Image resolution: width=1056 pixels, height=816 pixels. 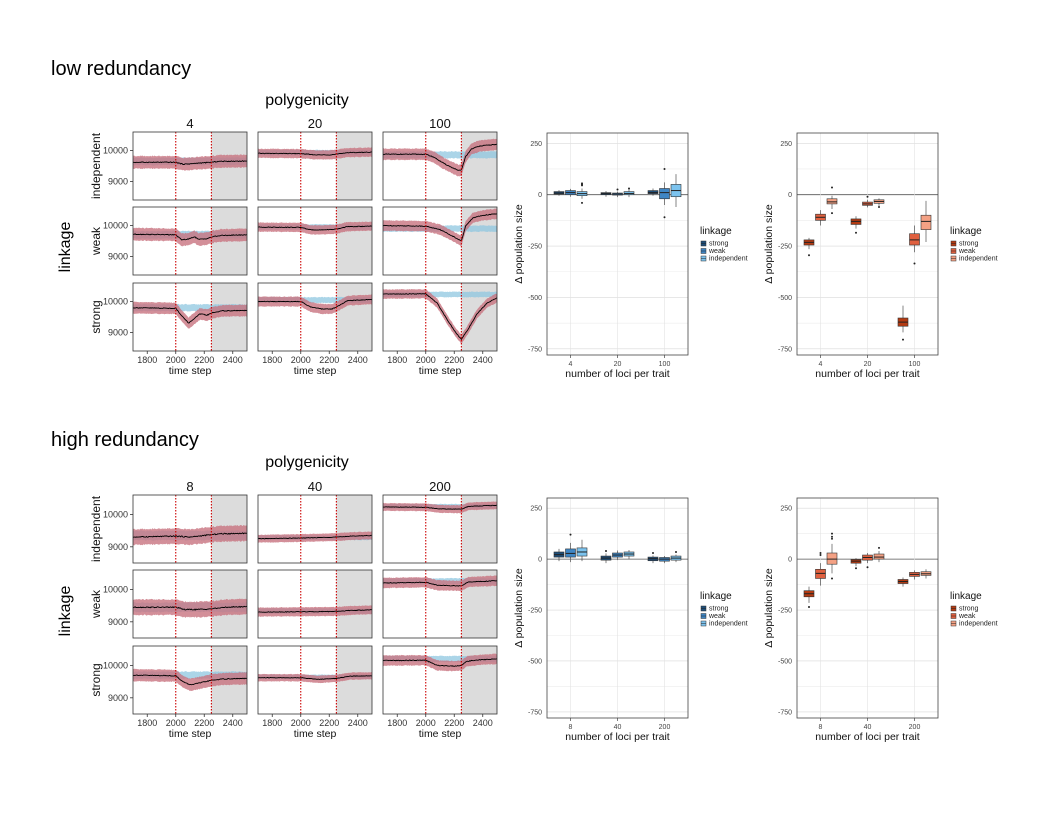 What do you see at coordinates (315, 123) in the screenshot?
I see `facet-column-label: 20` at bounding box center [315, 123].